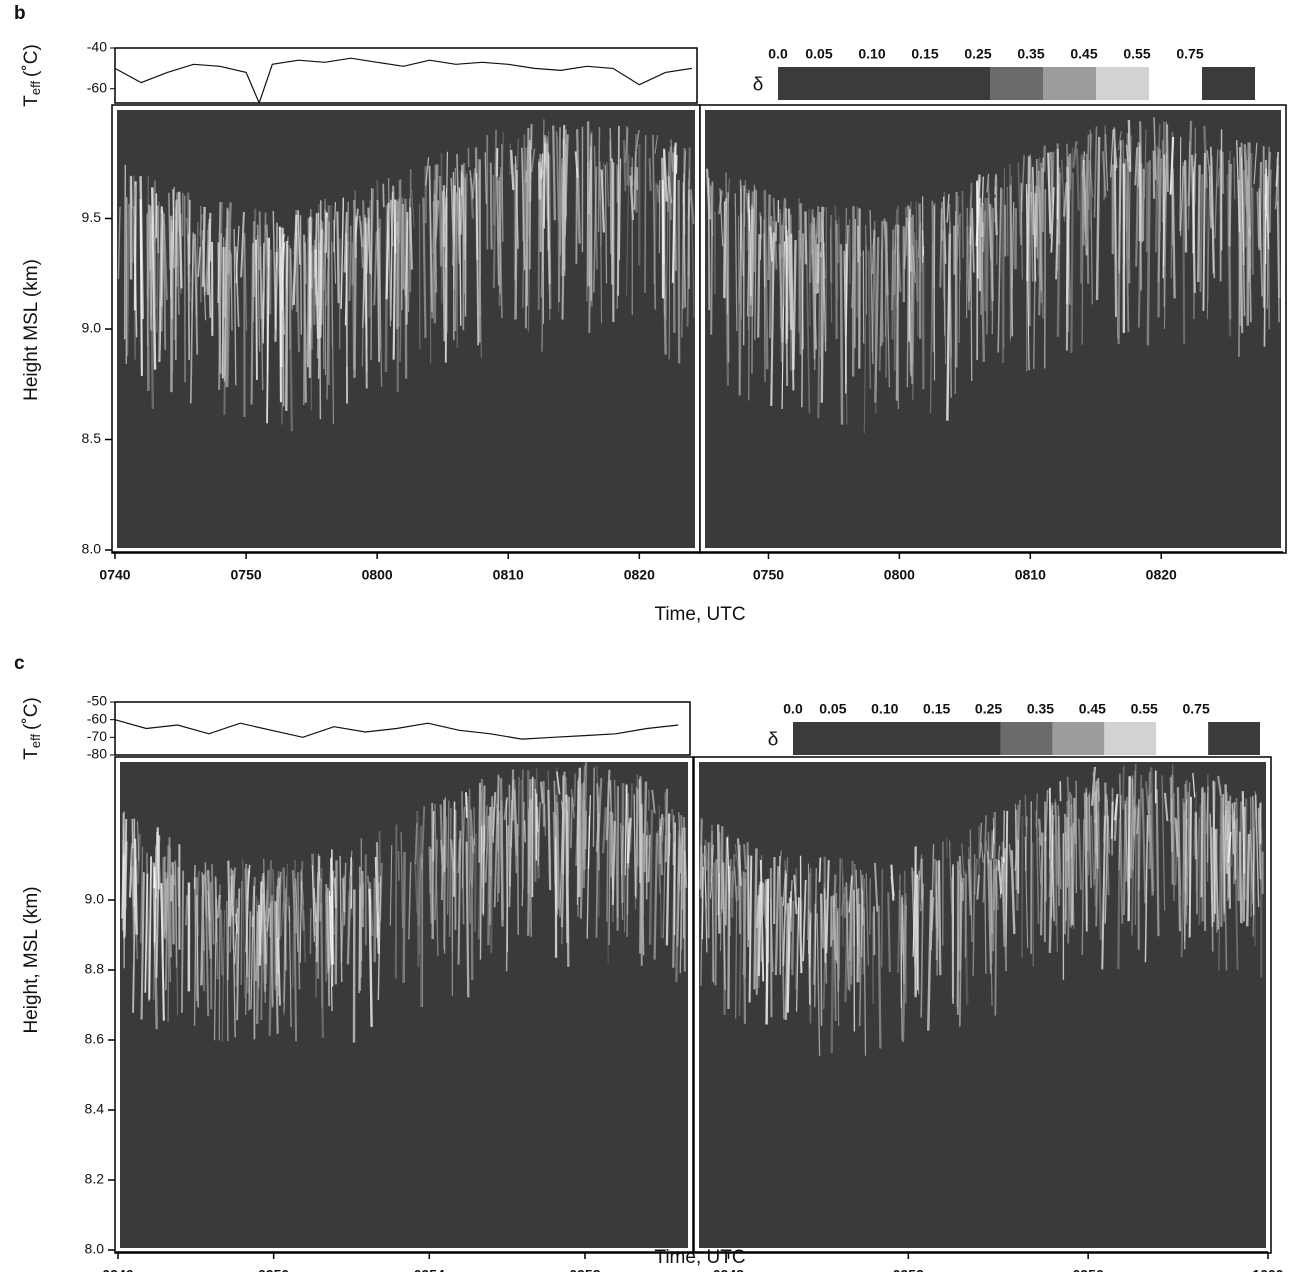 This screenshot has width=1297, height=1272. I want to click on temp-tick-label: -60, so click(97, 718).